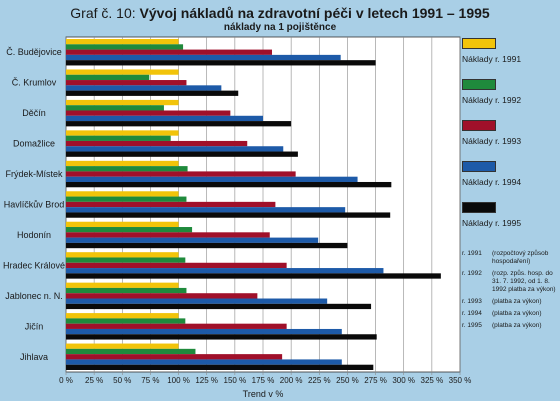 The image size is (560, 401). What do you see at coordinates (472, 301) in the screenshot?
I see `note-key: r. 1993` at bounding box center [472, 301].